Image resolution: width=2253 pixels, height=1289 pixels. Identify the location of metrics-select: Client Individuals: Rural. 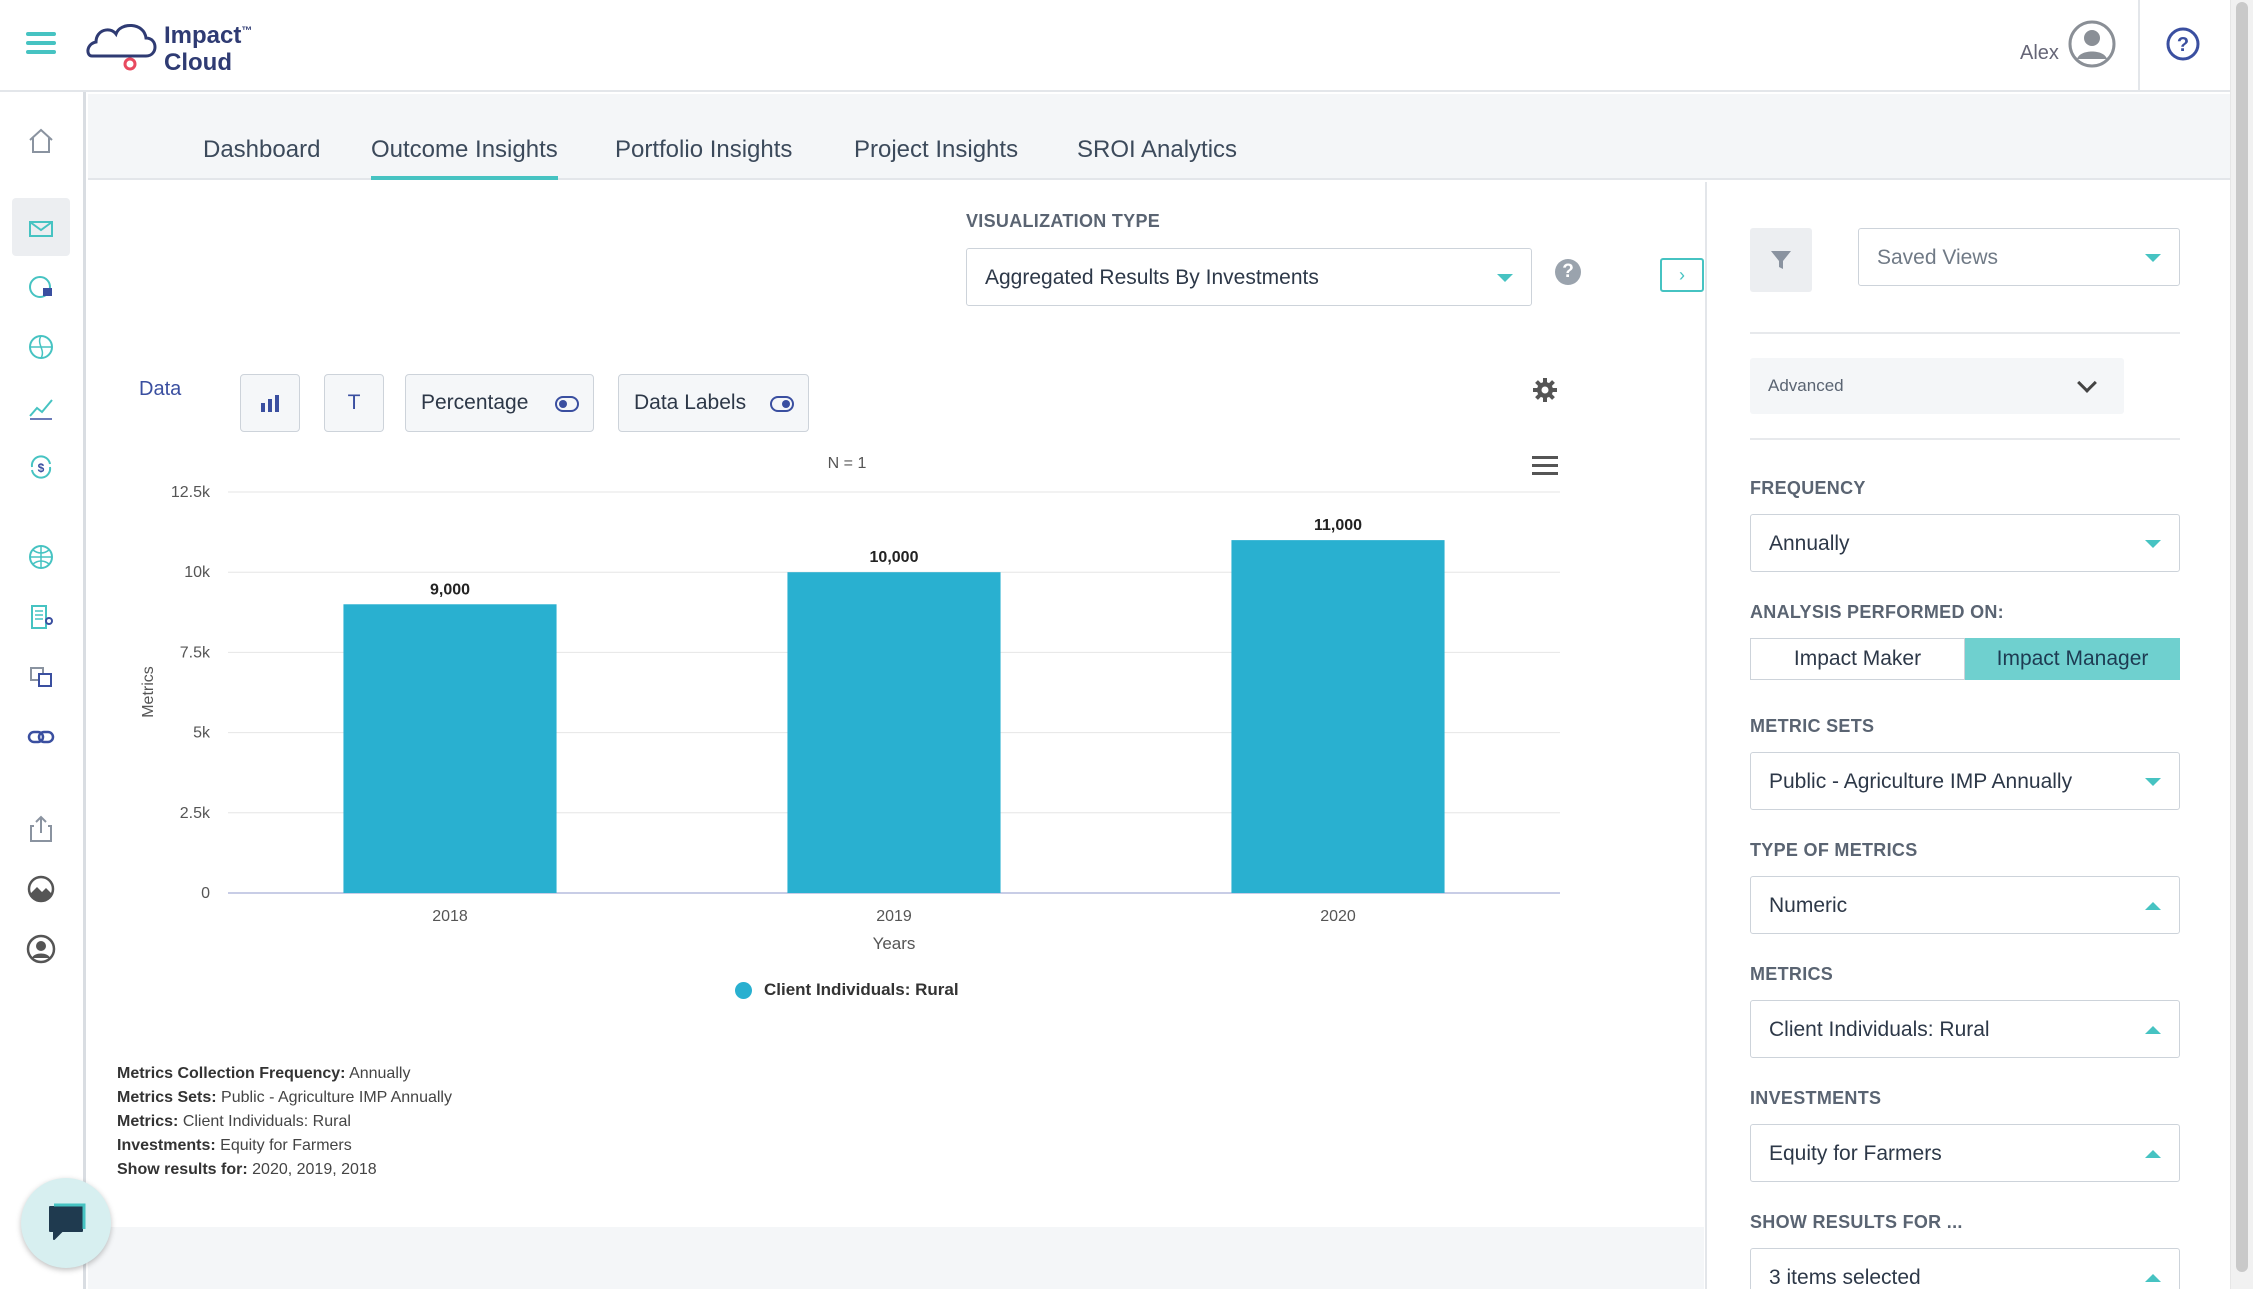
(1965, 1029).